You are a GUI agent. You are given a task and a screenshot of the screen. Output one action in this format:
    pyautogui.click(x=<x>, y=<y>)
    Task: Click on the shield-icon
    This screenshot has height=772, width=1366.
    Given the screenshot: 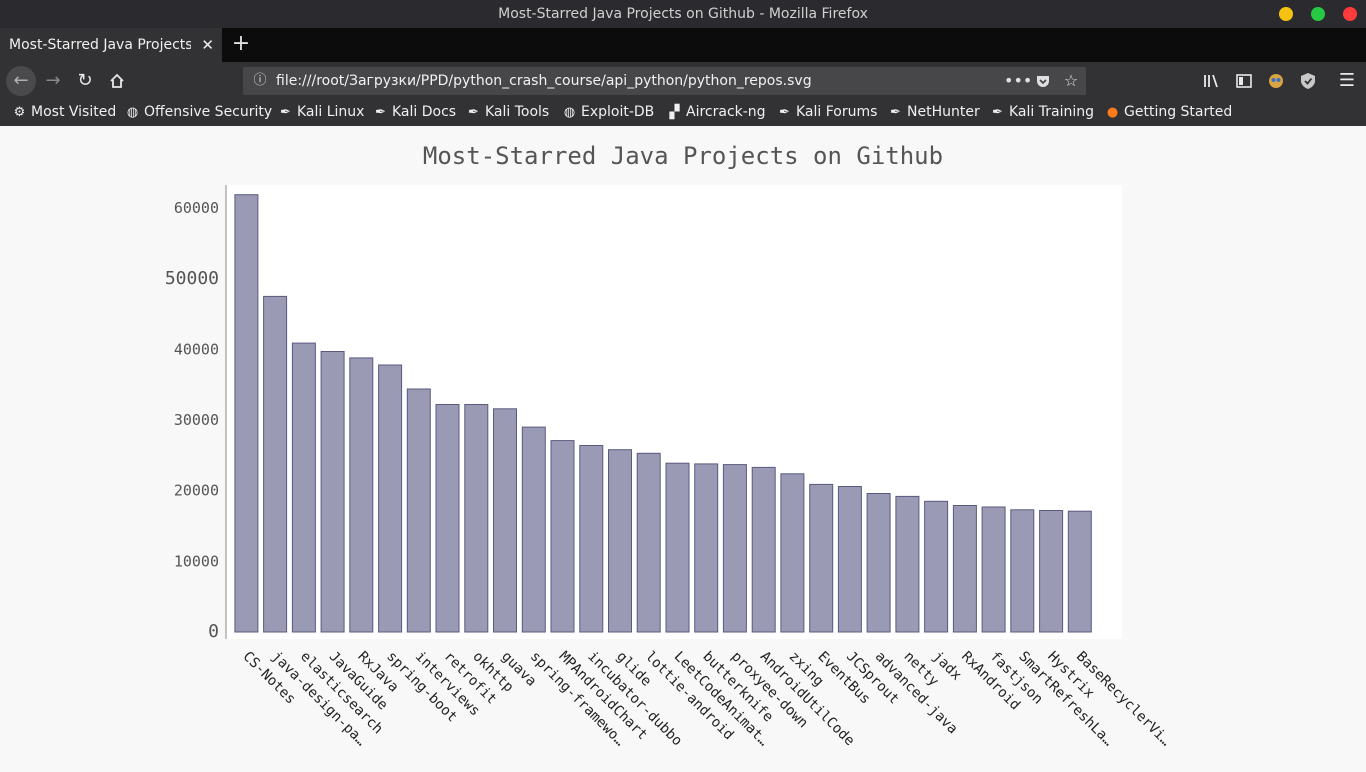 What is the action you would take?
    pyautogui.click(x=1308, y=81)
    